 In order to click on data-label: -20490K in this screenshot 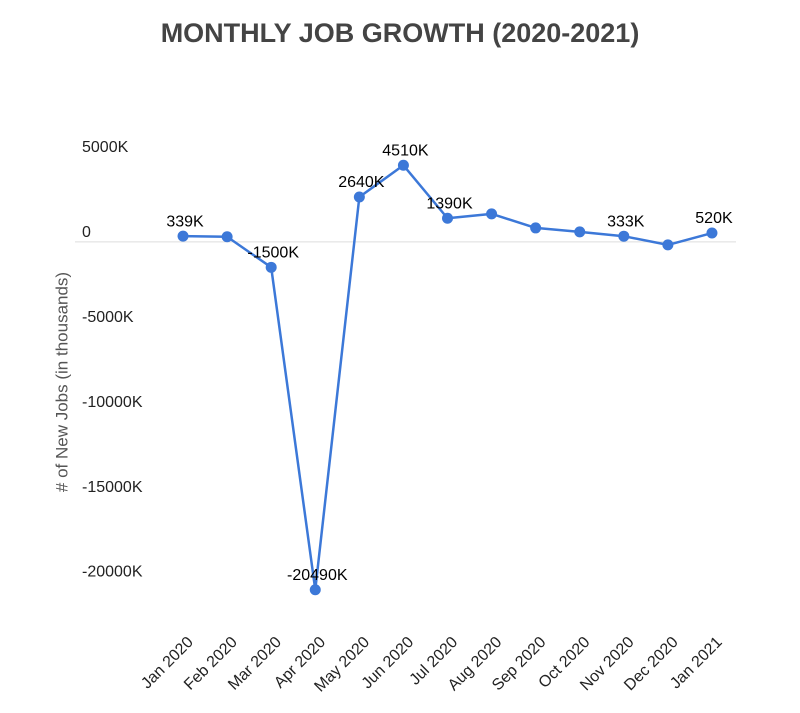, I will do `click(317, 575)`.